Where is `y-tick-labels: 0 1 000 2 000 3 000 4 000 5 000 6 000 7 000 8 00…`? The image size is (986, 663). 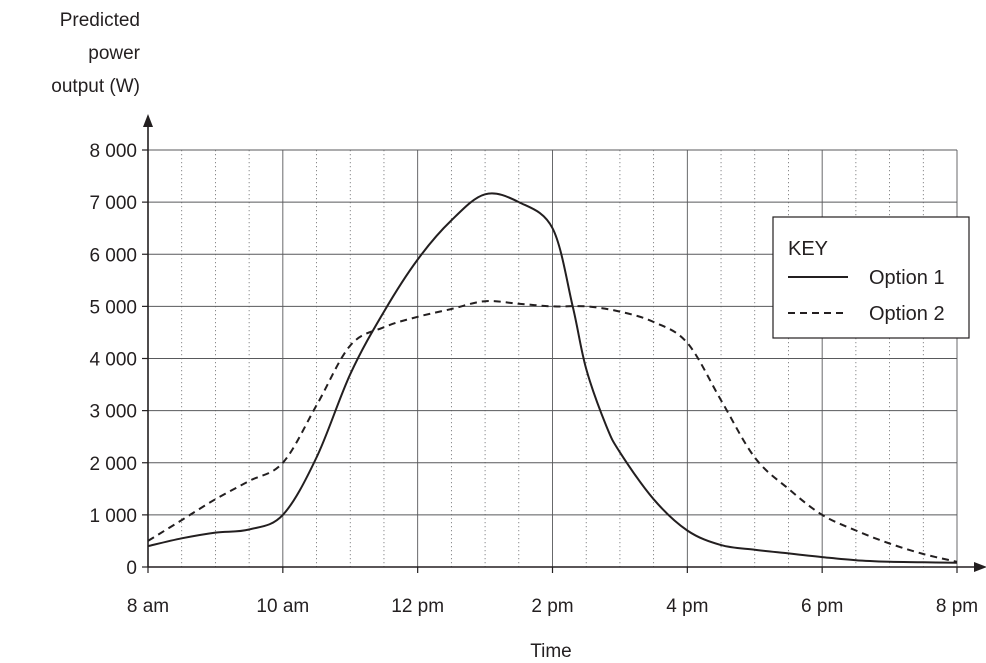 y-tick-labels: 0 1 000 2 000 3 000 4 000 5 000 6 000 7 000 8 00… is located at coordinates (118, 360).